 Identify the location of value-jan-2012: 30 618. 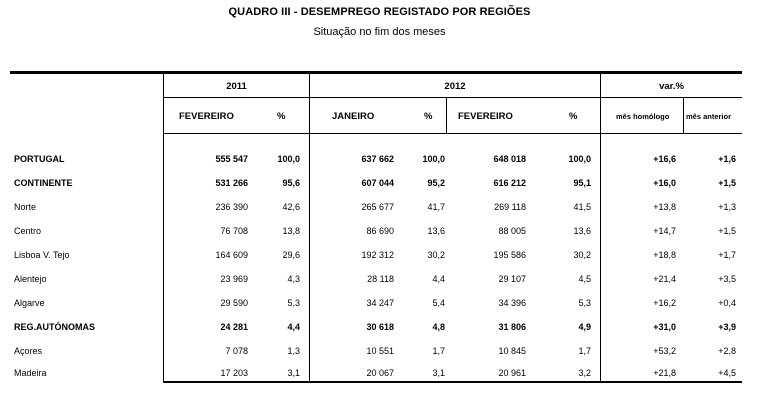
(380, 327).